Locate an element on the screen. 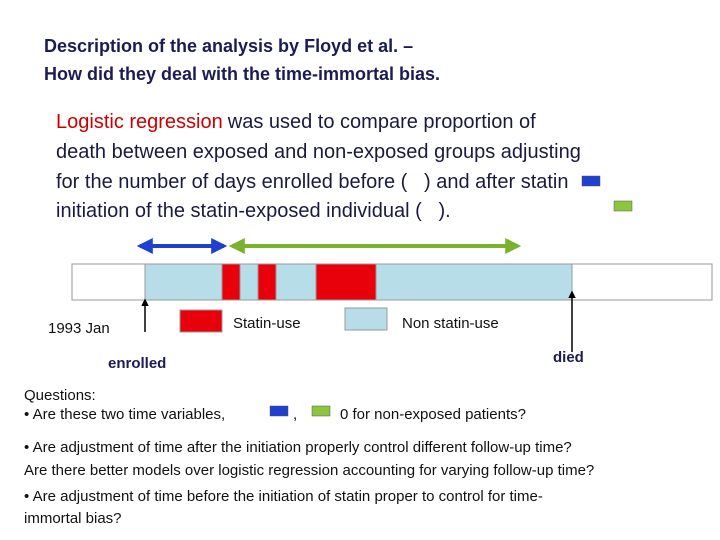  question: • Are these two time variables, is located at coordinates (124, 414).